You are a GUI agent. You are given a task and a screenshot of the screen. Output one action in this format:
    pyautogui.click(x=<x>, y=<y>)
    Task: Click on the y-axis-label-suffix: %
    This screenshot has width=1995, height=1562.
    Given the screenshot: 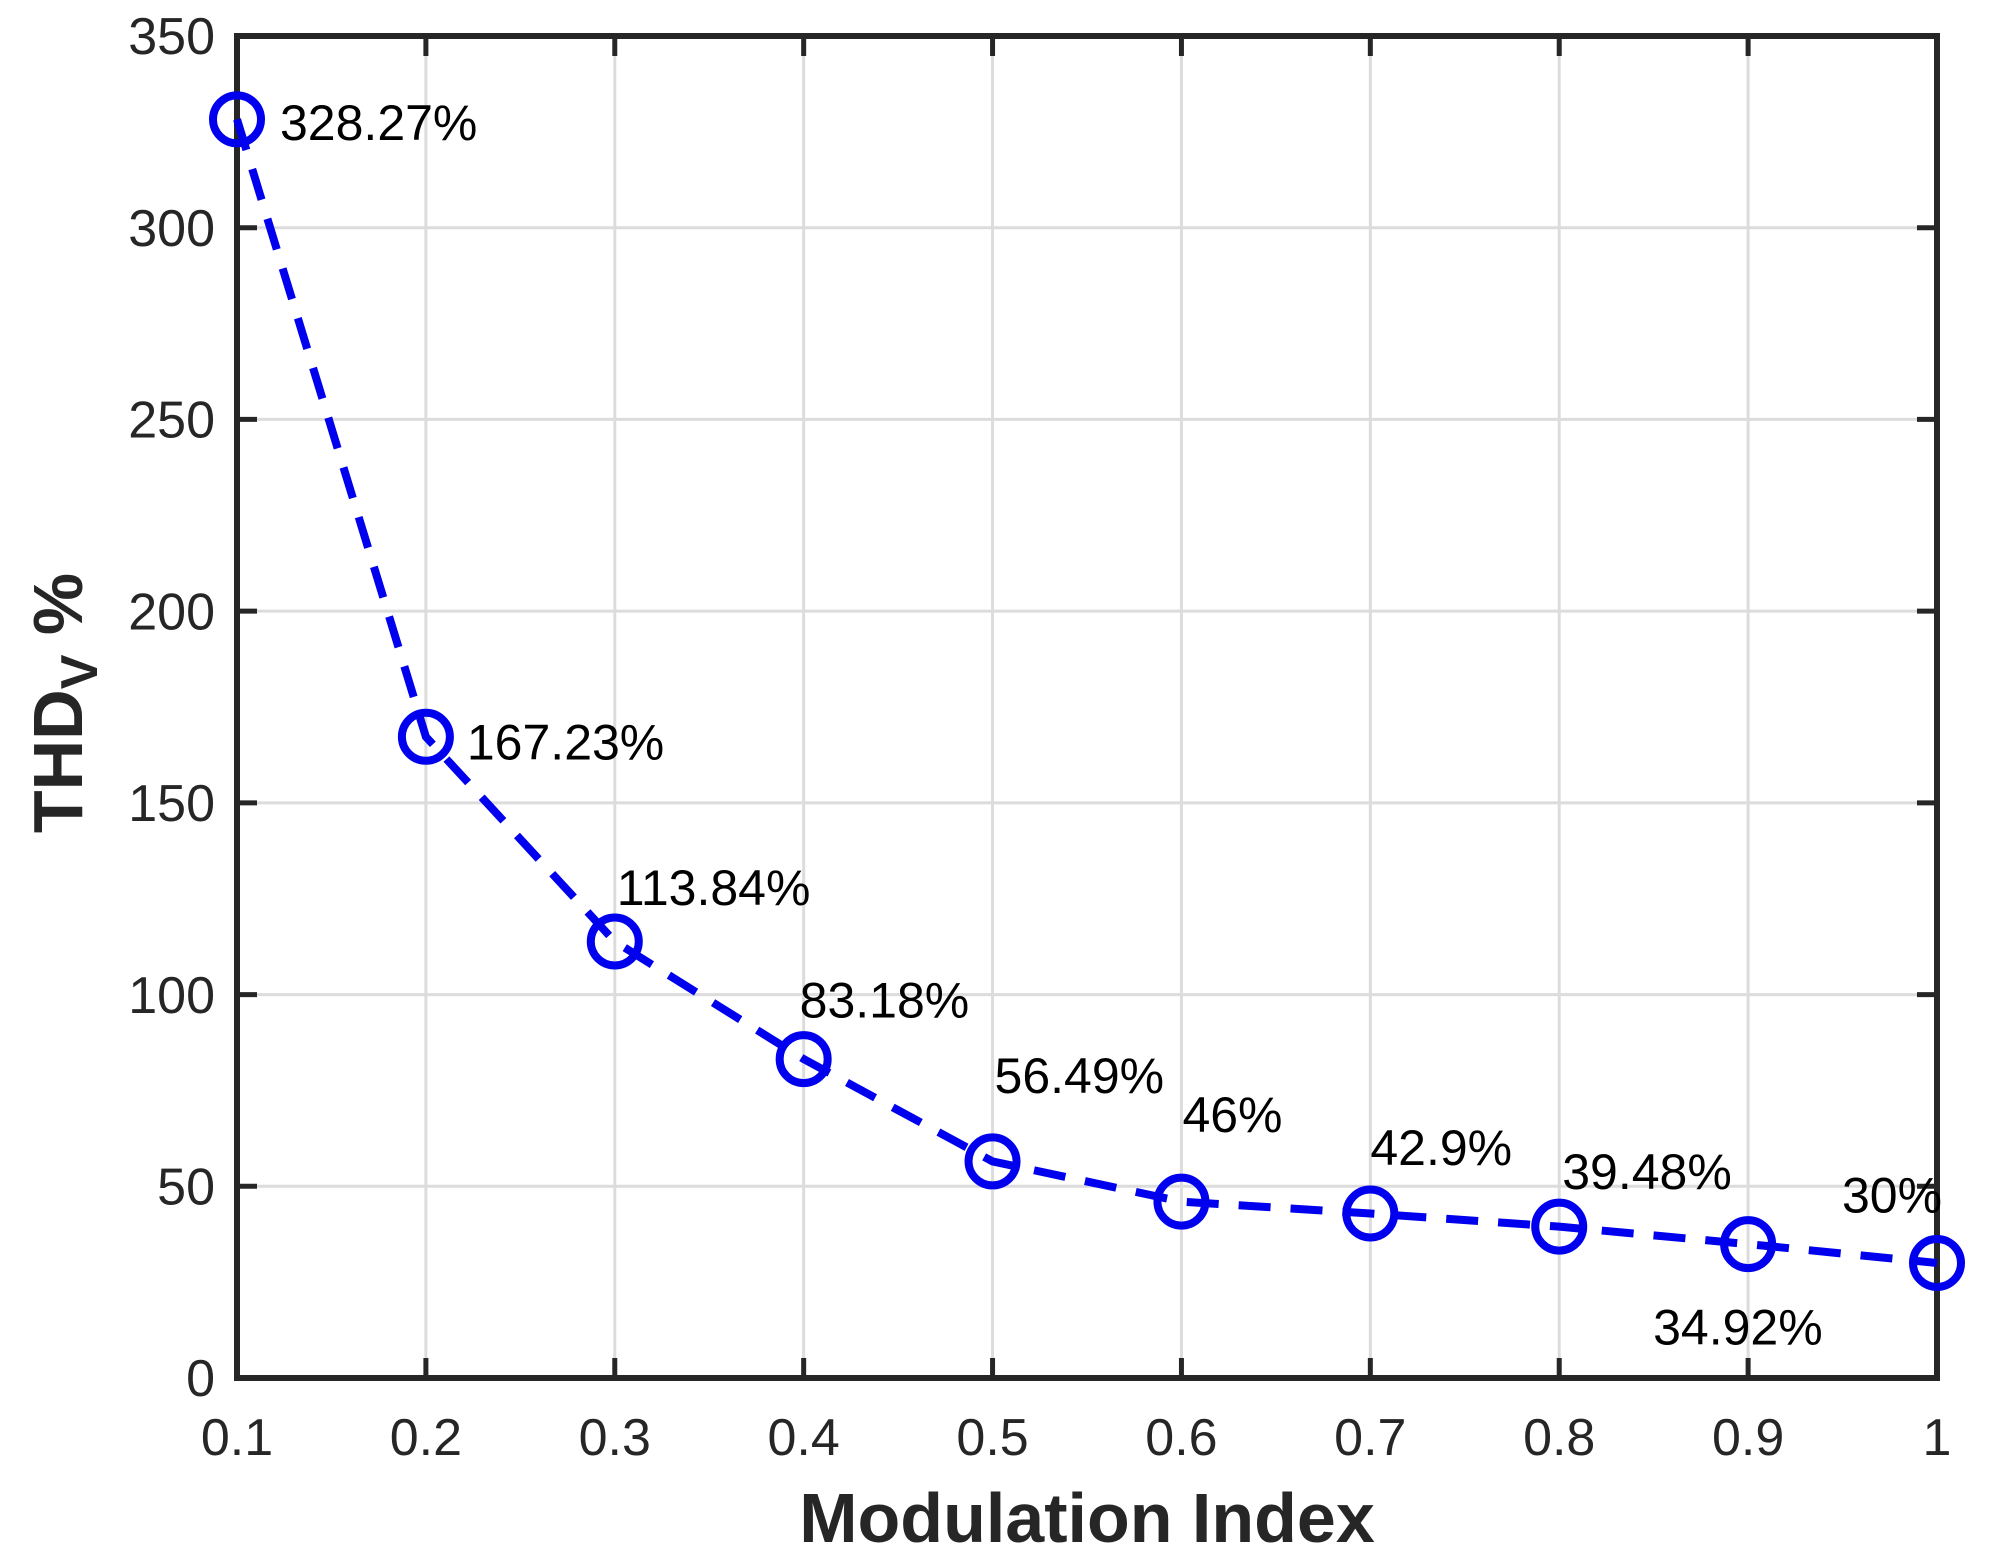 What is the action you would take?
    pyautogui.click(x=58, y=613)
    